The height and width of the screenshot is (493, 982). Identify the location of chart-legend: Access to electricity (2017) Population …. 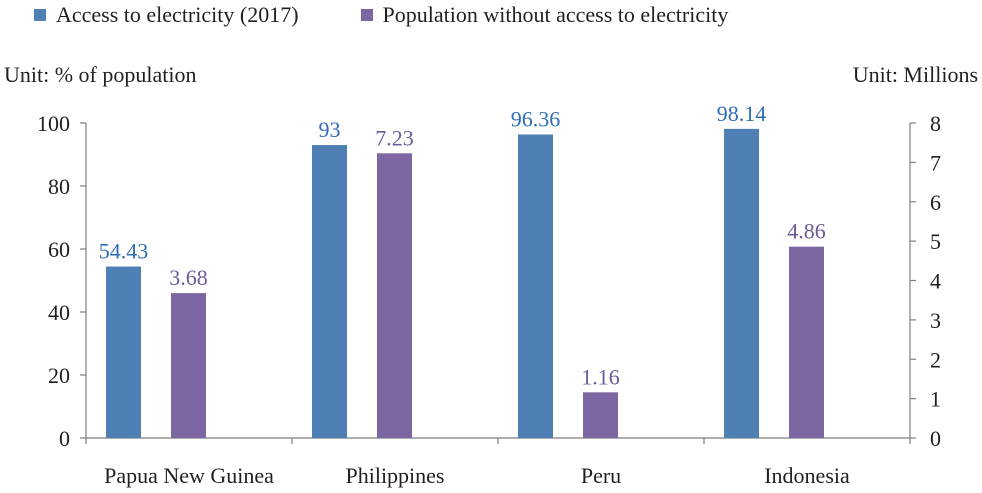
(381, 15).